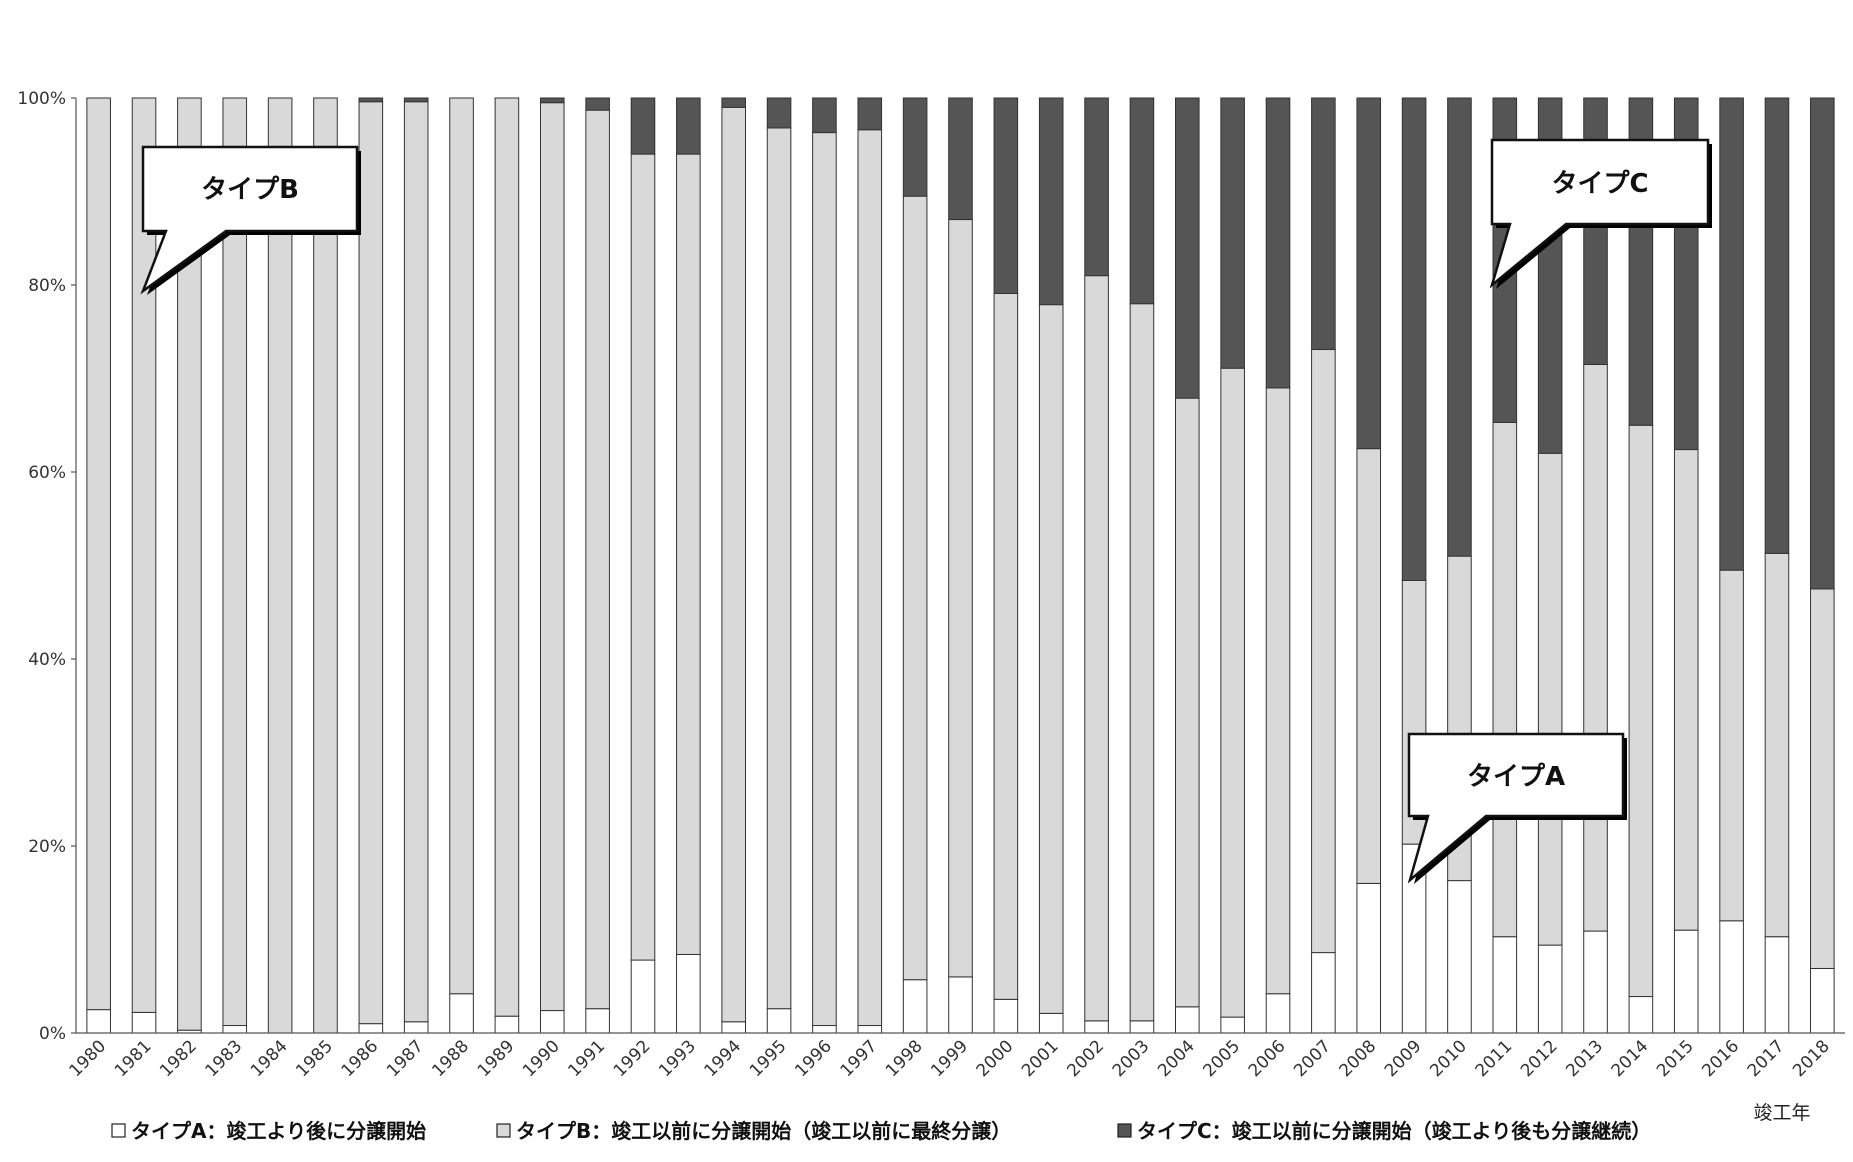 This screenshot has width=1853, height=1162. Describe the element at coordinates (733, 102) in the screenshot. I see `bar-segment-type-c-1994` at that location.